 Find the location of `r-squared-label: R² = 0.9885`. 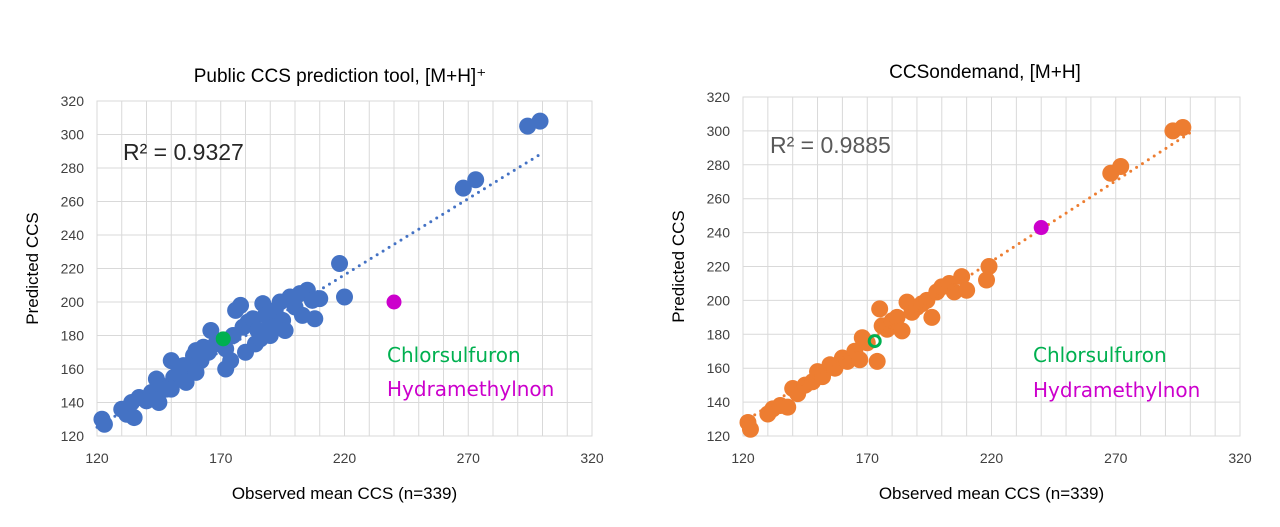

r-squared-label: R² = 0.9885 is located at coordinates (830, 145).